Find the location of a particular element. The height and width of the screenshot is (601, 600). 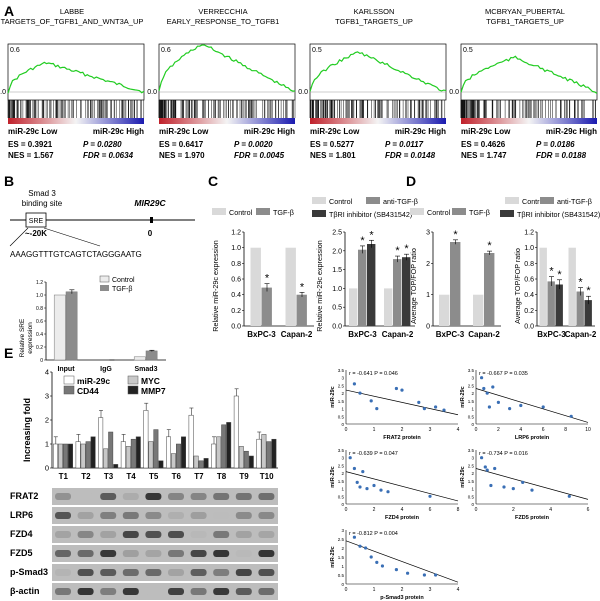

scatter-ytick-label: 2 is located at coordinates (472, 393).